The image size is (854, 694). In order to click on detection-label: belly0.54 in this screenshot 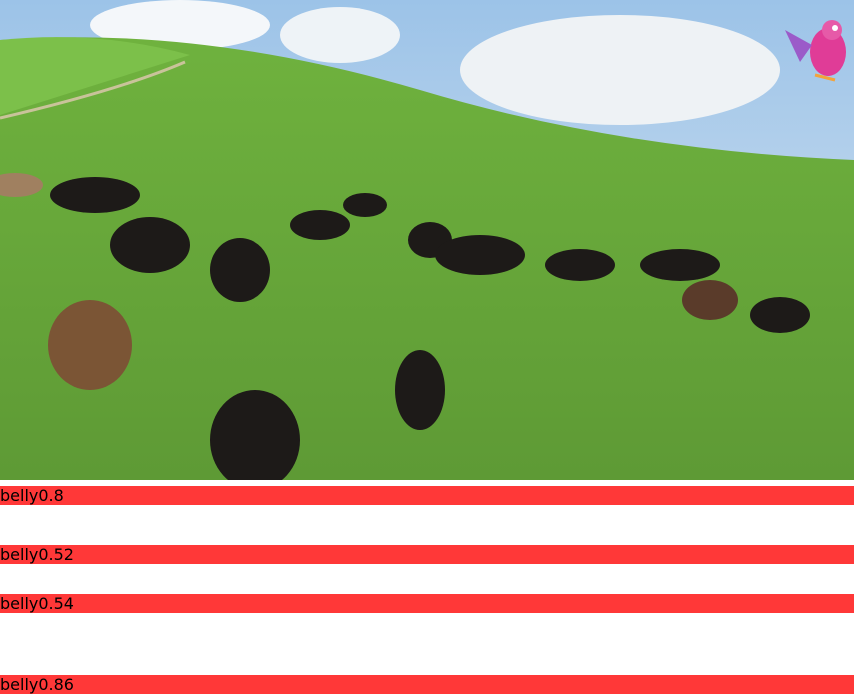, I will do `click(427, 603)`.